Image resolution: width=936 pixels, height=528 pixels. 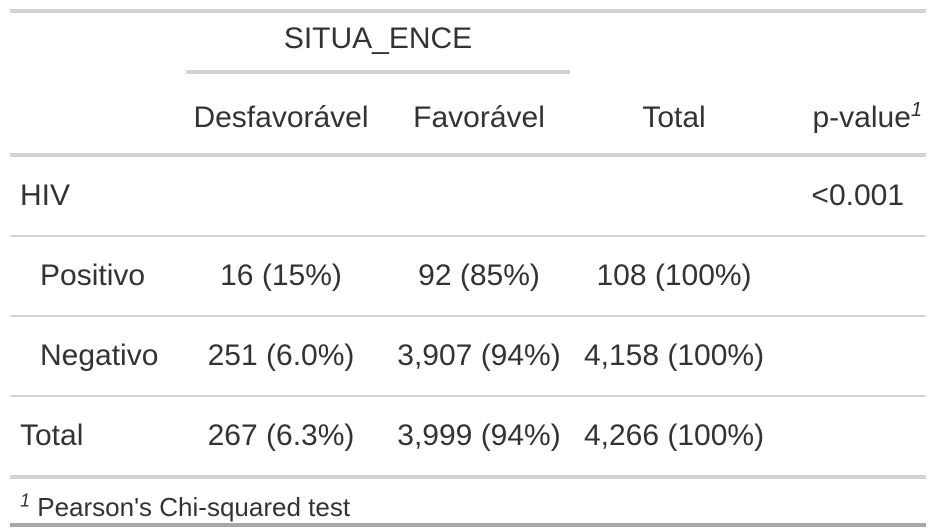 I want to click on column-header-row: Desfavorável Favorável Total p-value1, so click(x=468, y=120).